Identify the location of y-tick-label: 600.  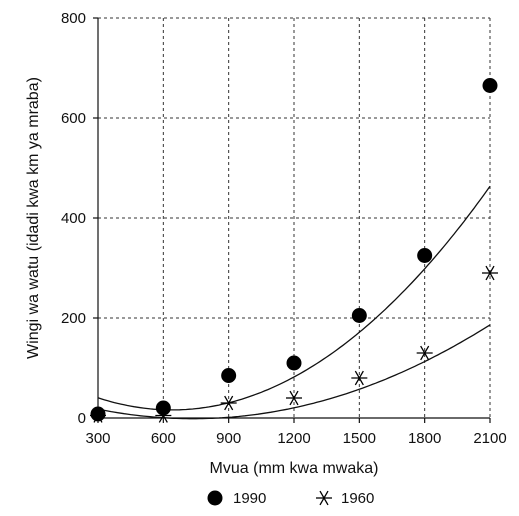
(73, 118).